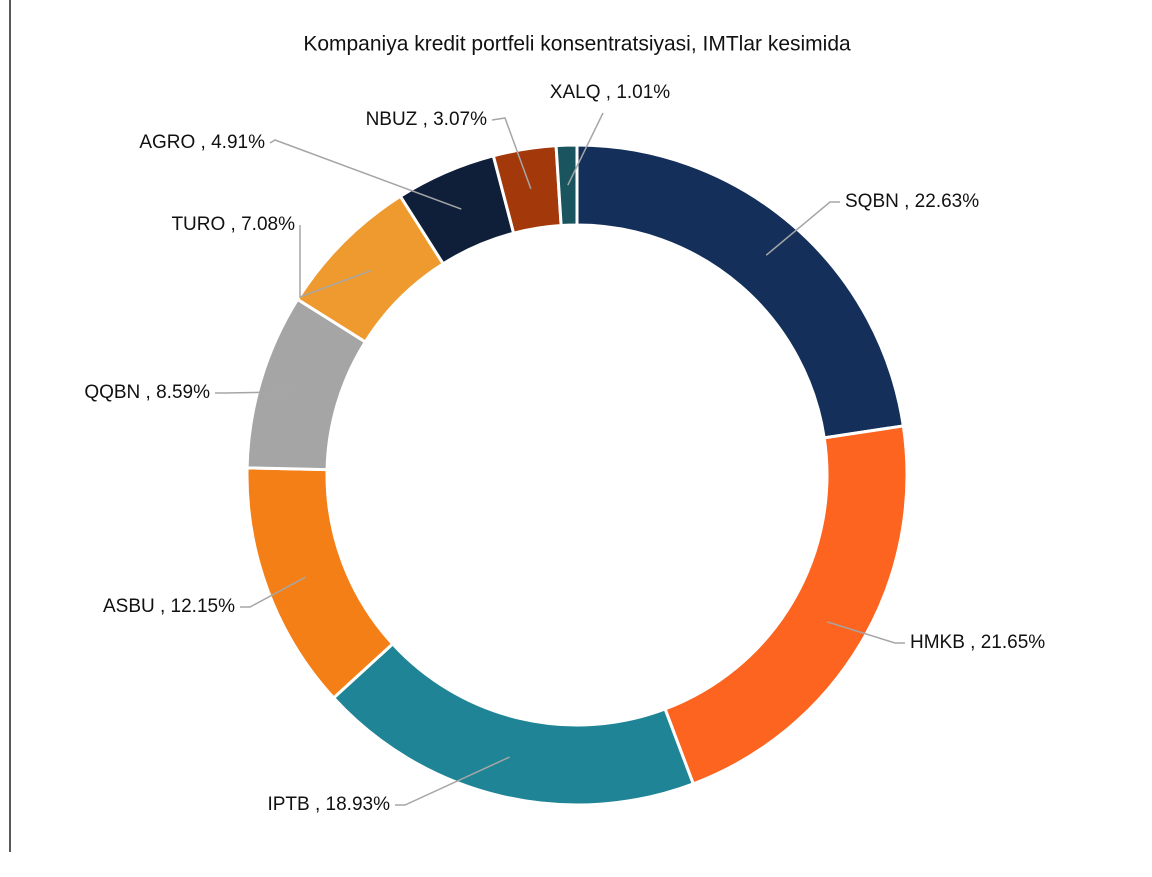 The width and height of the screenshot is (1152, 877). What do you see at coordinates (169, 606) in the screenshot?
I see `data-label: ASBU , 12.15%` at bounding box center [169, 606].